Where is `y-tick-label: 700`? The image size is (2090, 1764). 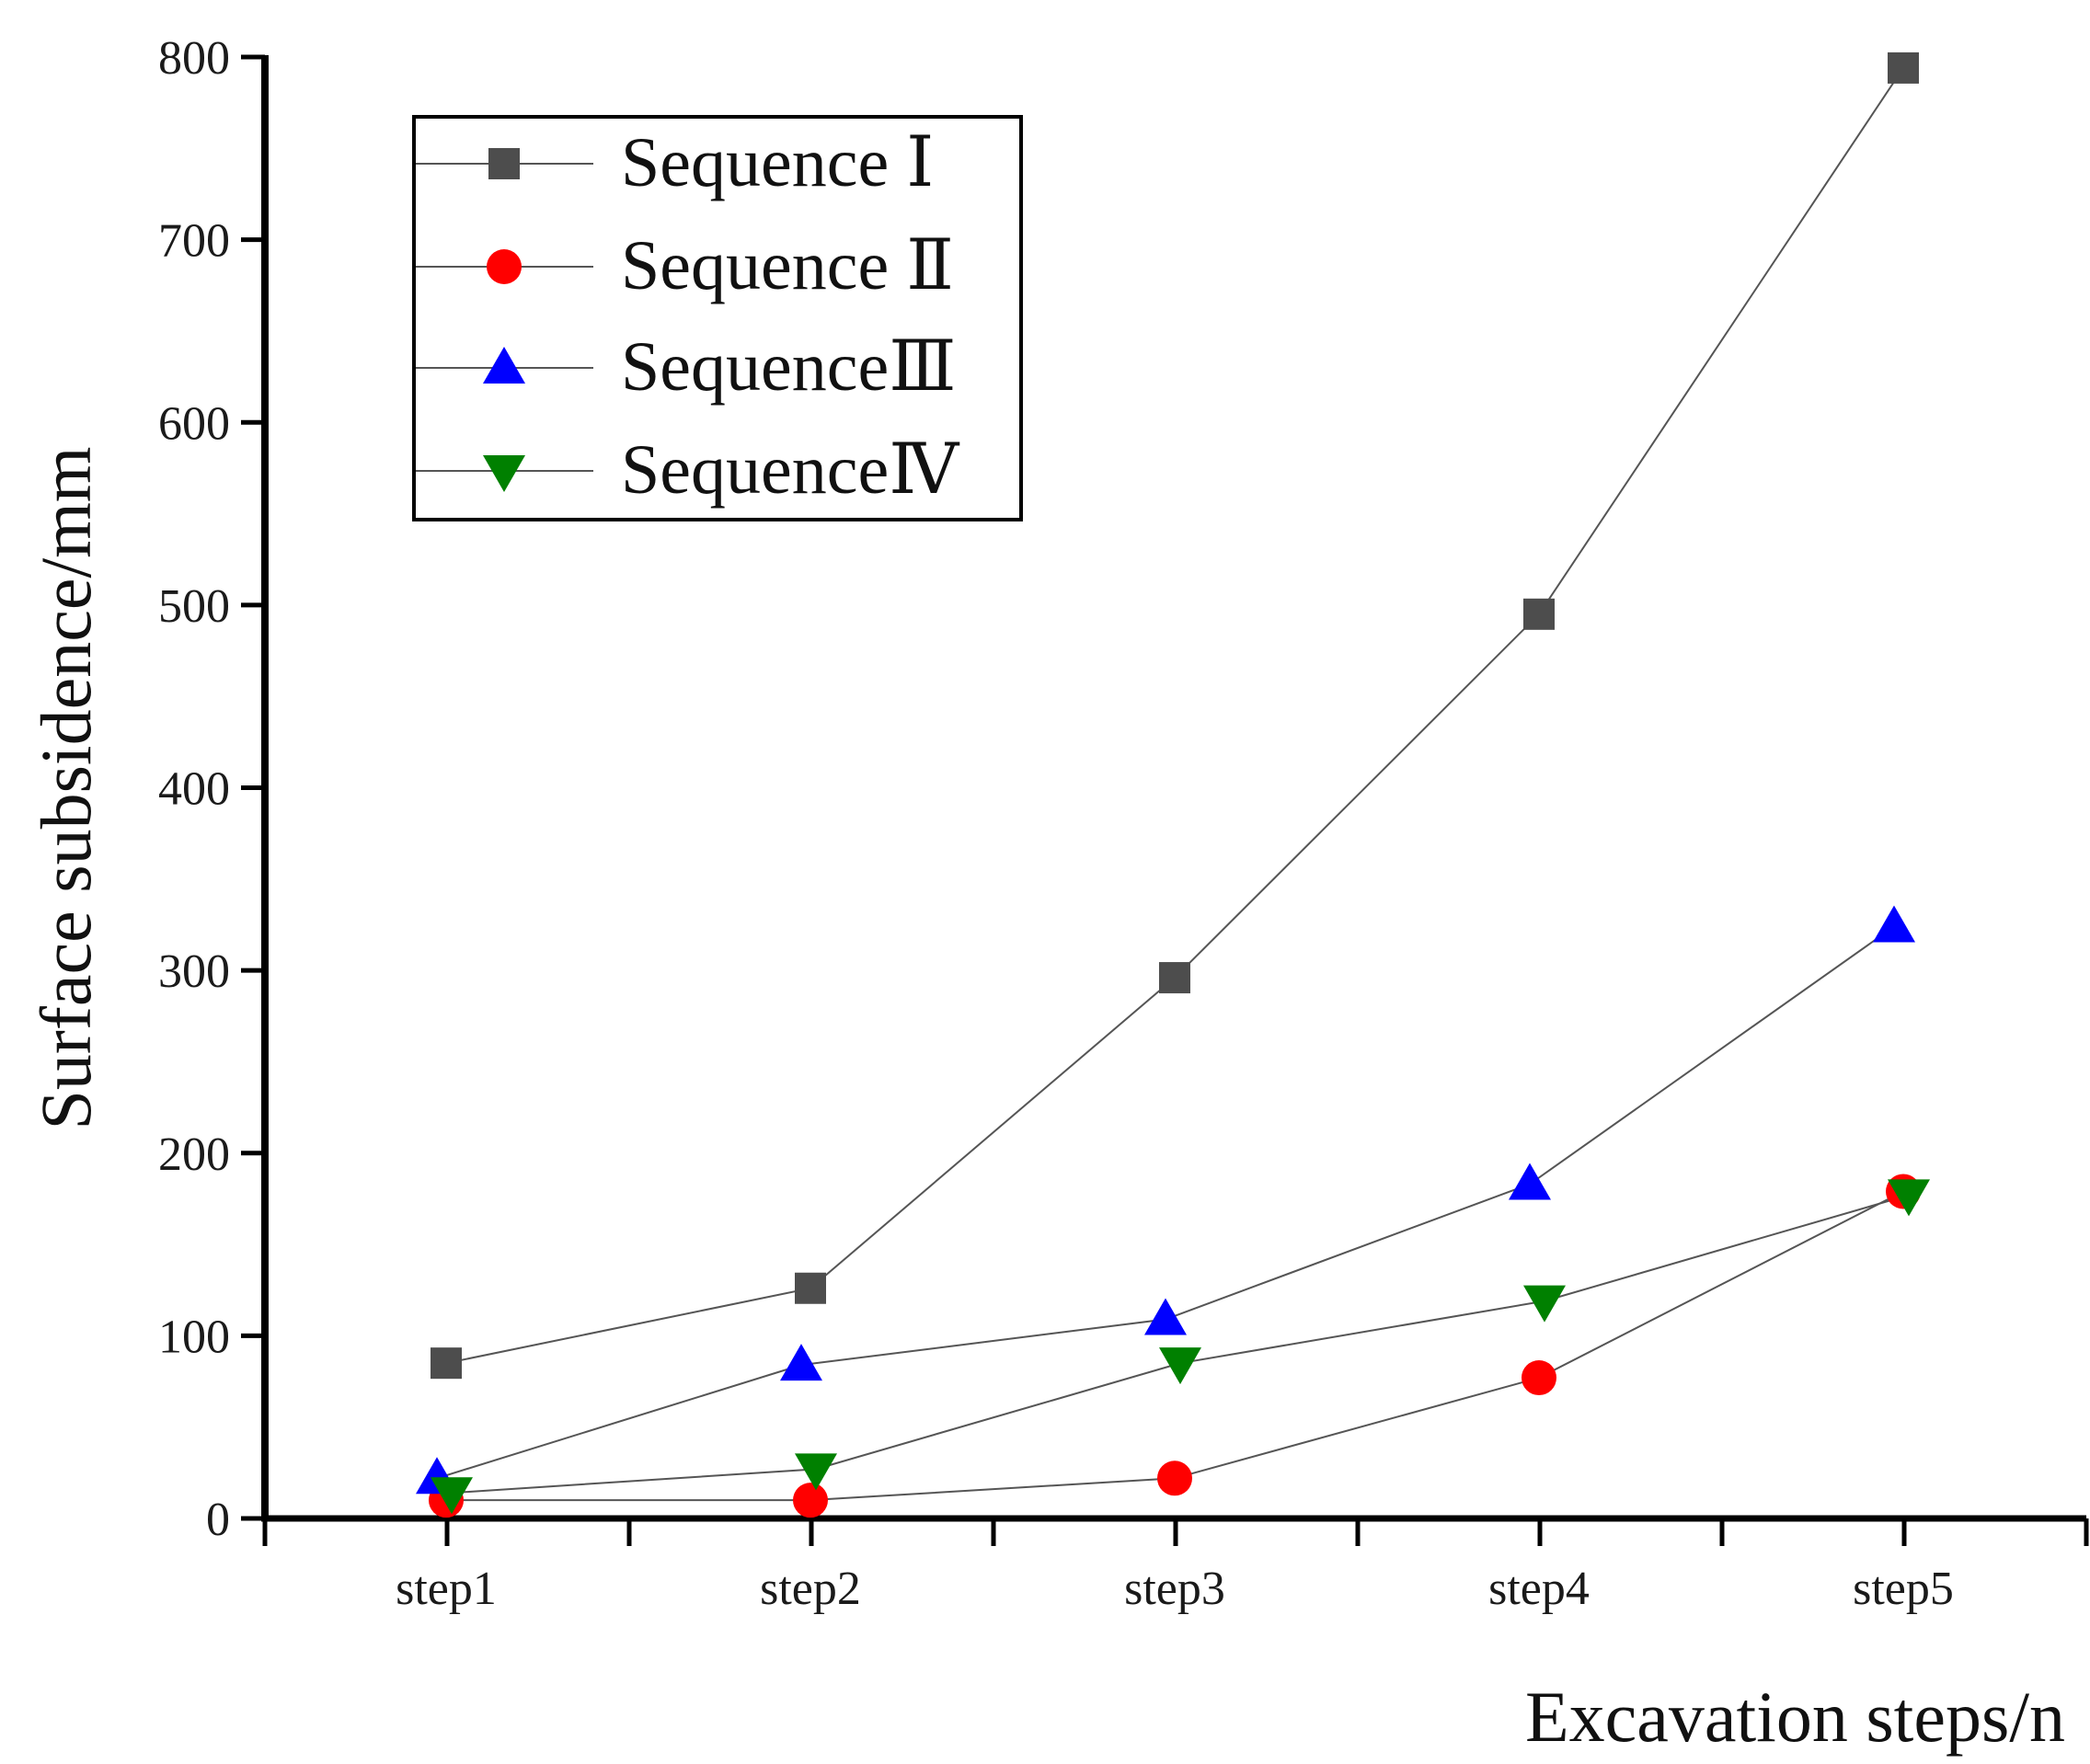
y-tick-label: 700 is located at coordinates (194, 241).